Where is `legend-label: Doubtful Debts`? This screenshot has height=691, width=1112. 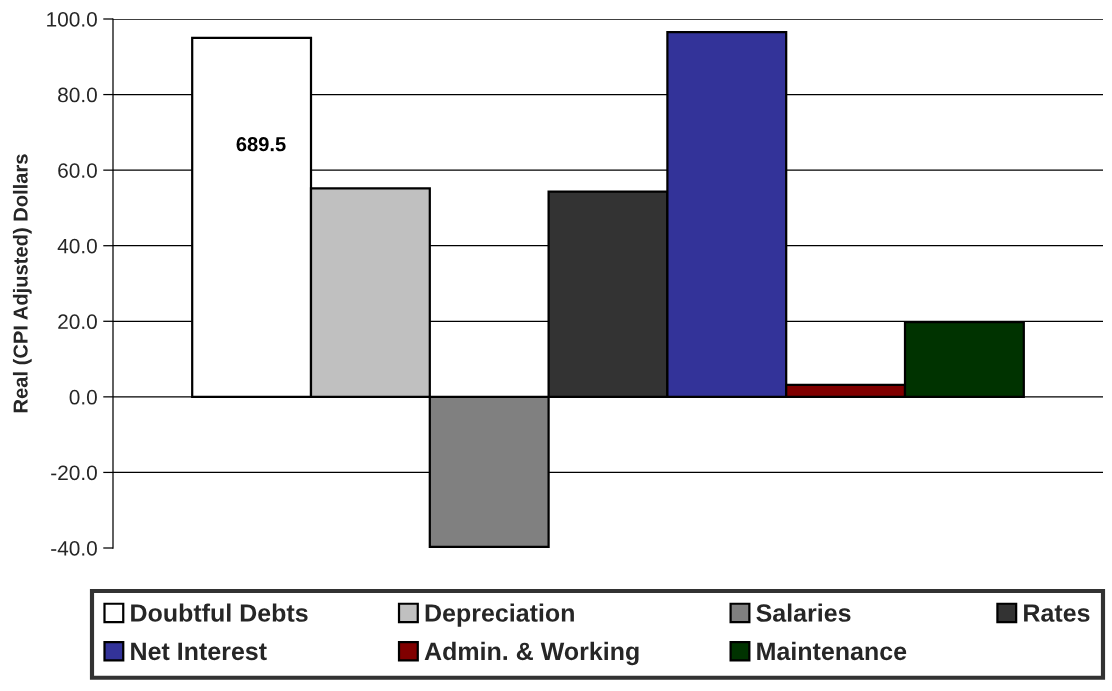
legend-label: Doubtful Debts is located at coordinates (219, 612).